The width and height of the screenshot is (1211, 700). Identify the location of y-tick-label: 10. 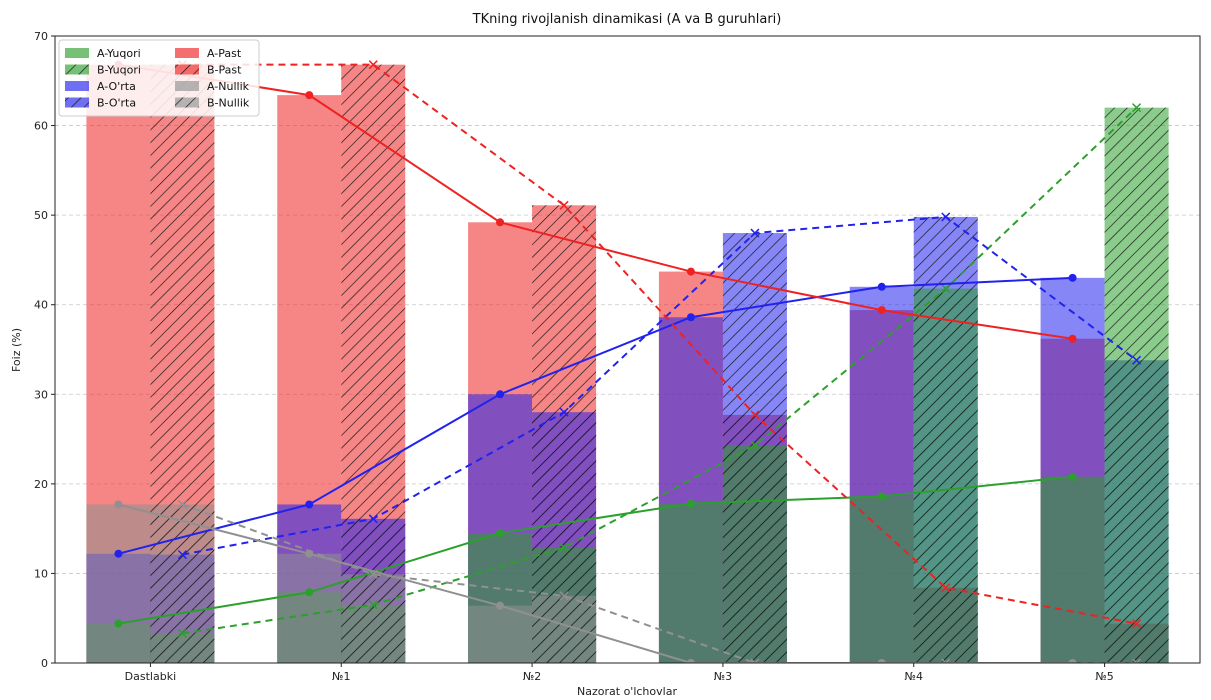
(41, 573).